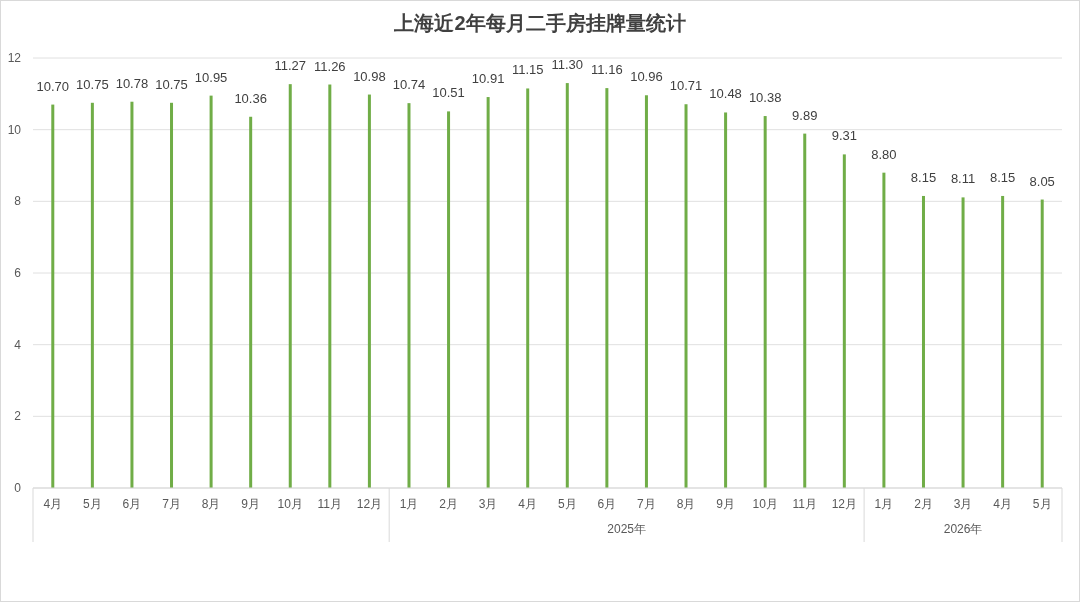  What do you see at coordinates (250, 98) in the screenshot?
I see `data-label: 10.36` at bounding box center [250, 98].